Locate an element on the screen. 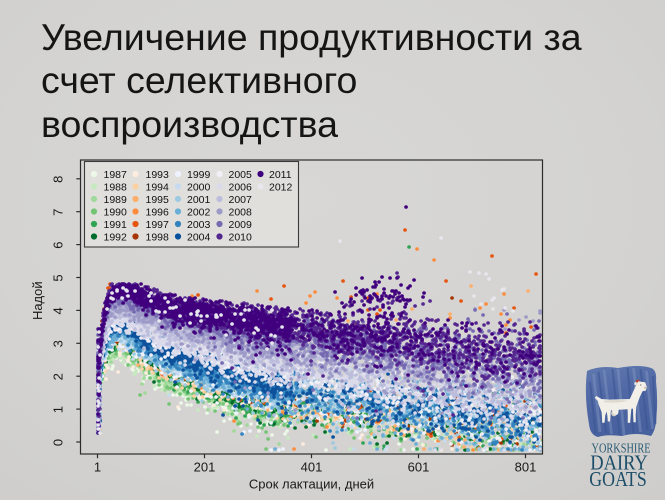 The image size is (665, 500). svg-text: 1994 is located at coordinates (158, 188).